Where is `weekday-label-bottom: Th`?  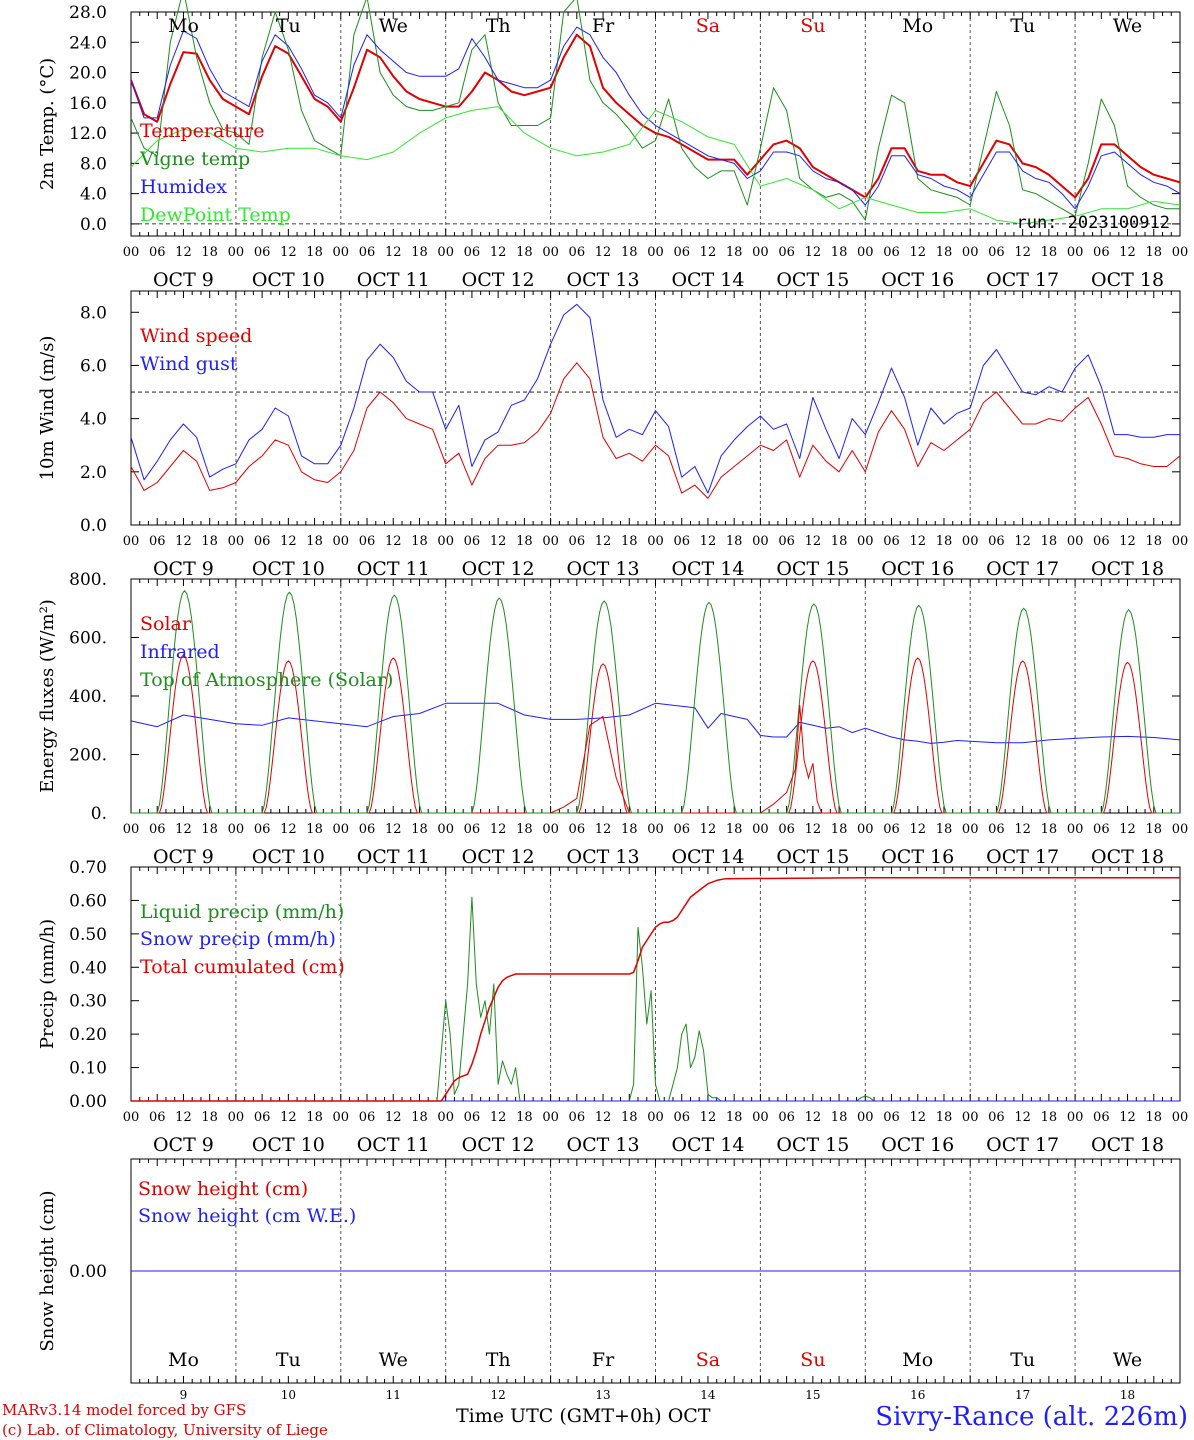 weekday-label-bottom: Th is located at coordinates (498, 1360).